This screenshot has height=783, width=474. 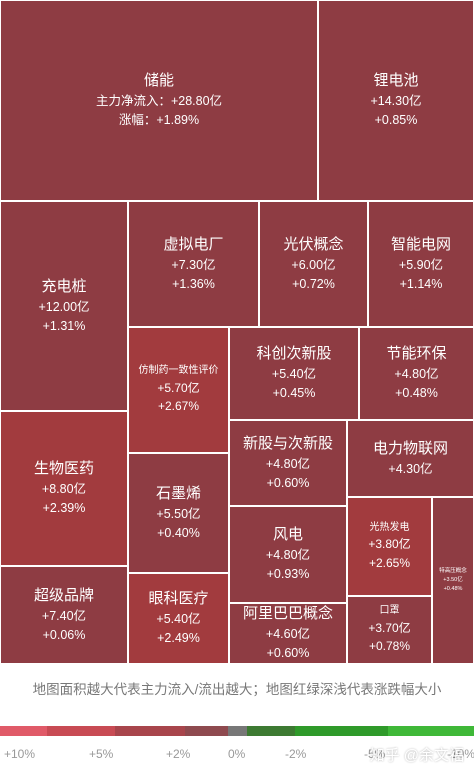 I want to click on treemap-tile: 仿制药一致性评价 +5.70亿 +2.67%, so click(x=178, y=390).